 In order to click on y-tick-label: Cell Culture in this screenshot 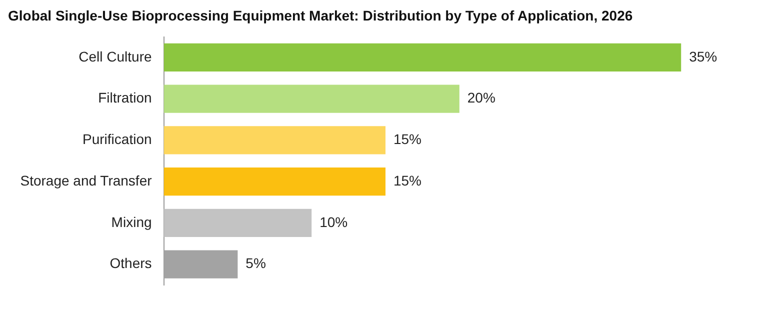, I will do `click(115, 56)`.